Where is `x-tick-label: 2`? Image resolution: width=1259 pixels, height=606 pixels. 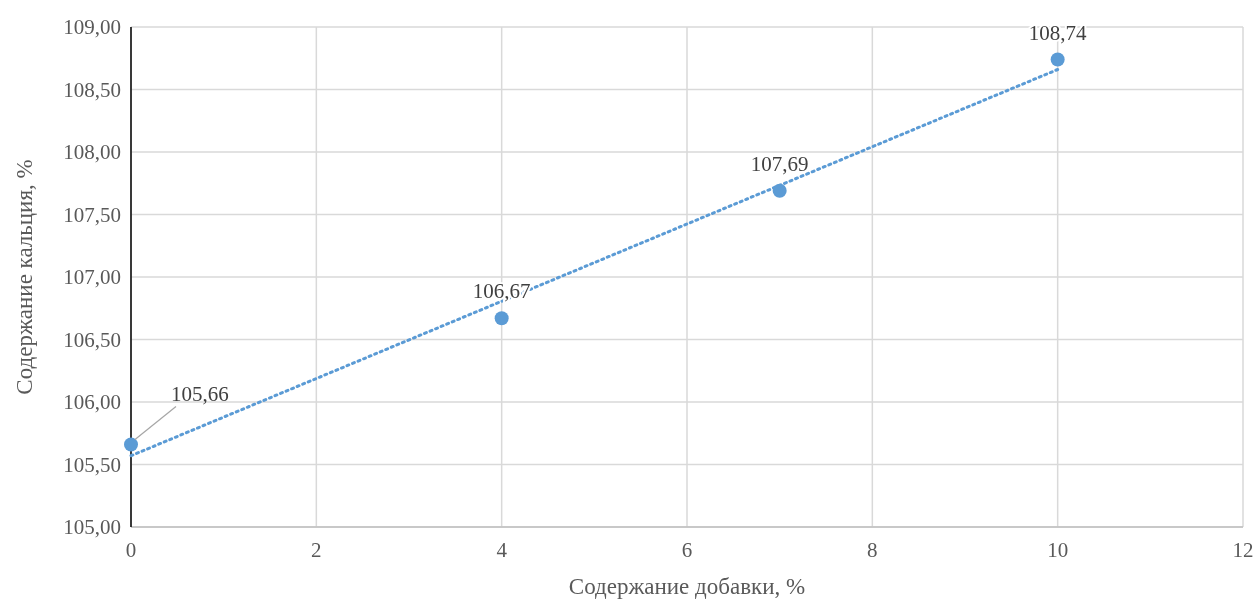 x-tick-label: 2 is located at coordinates (316, 550).